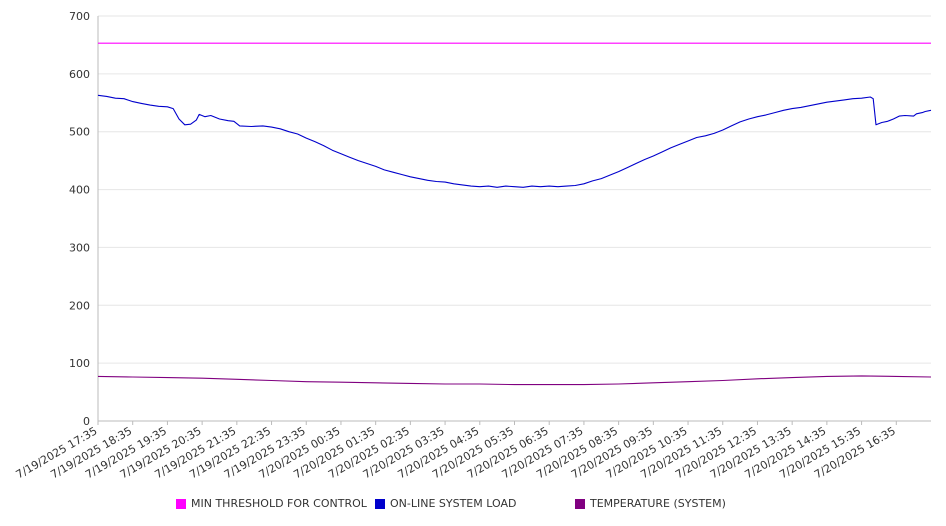 The height and width of the screenshot is (526, 946). I want to click on y-tick-label-200: 200, so click(79, 305).